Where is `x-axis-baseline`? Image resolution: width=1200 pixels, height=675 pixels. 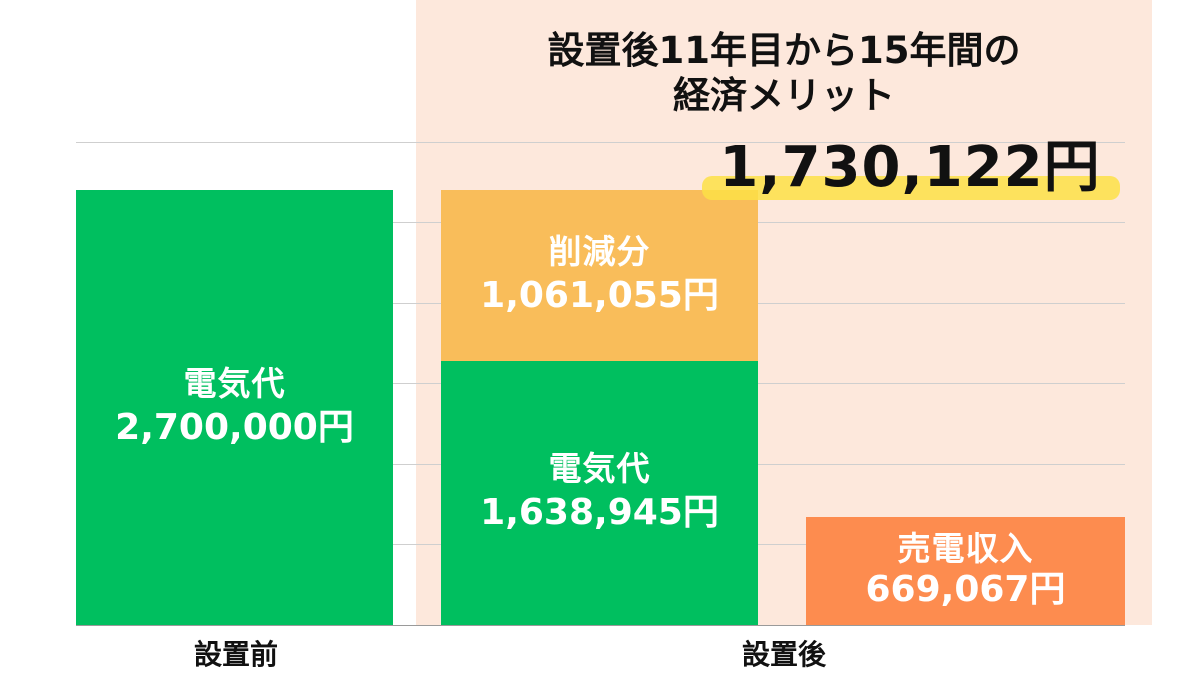
x-axis-baseline is located at coordinates (600, 625).